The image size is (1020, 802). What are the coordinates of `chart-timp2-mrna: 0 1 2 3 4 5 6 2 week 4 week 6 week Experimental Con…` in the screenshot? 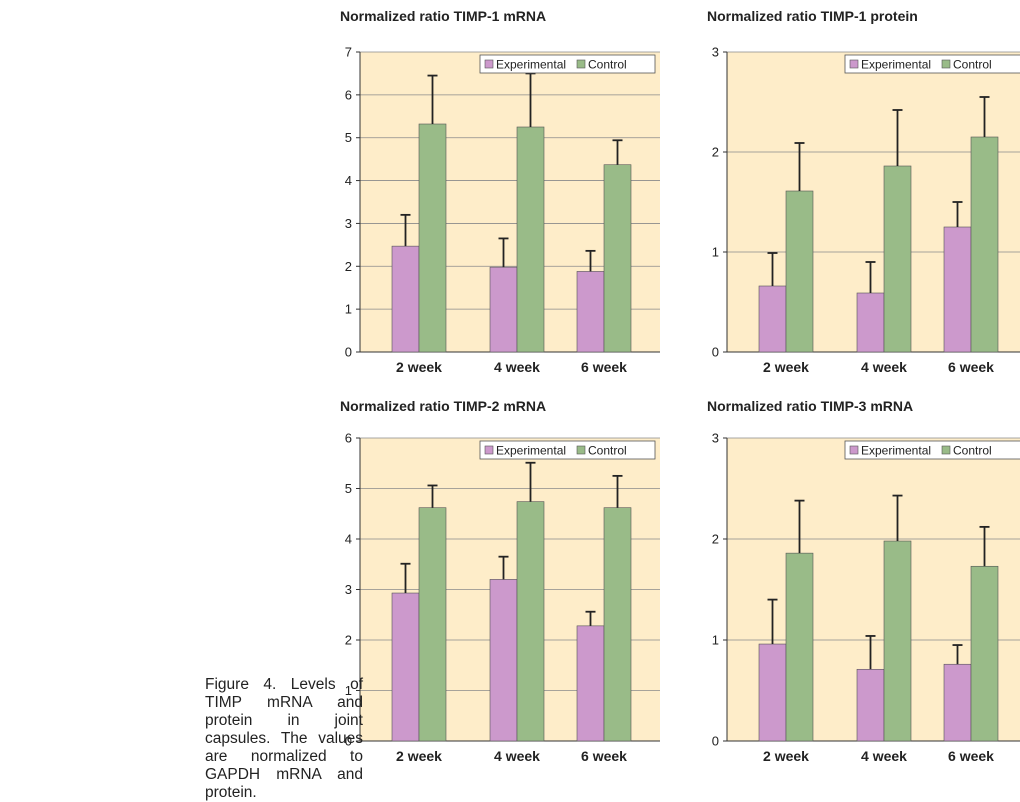 It's located at (502, 597).